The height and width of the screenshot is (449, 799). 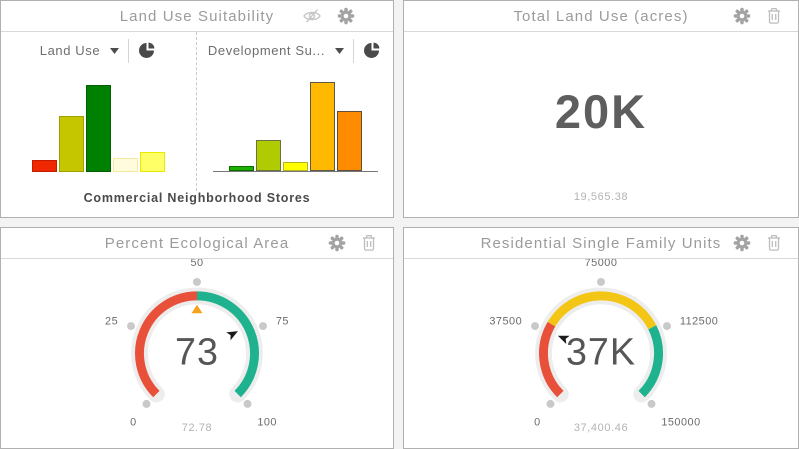 I want to click on svg-text: 75000, so click(x=601, y=263).